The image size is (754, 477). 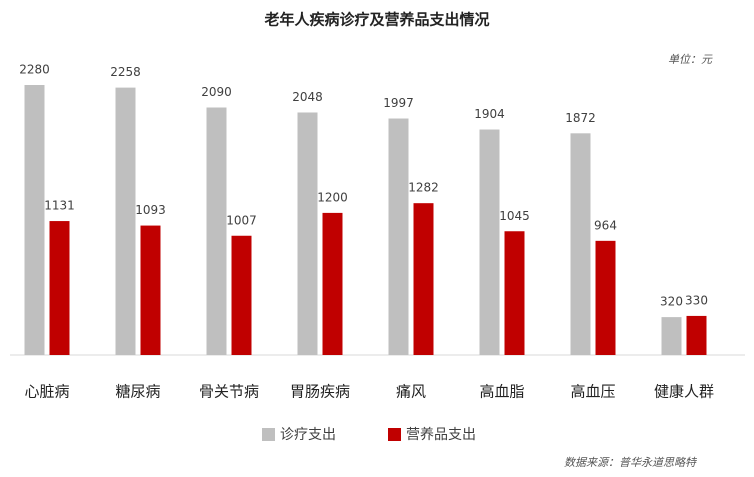 I want to click on x-tick-label: 心脏病, so click(x=46, y=392).